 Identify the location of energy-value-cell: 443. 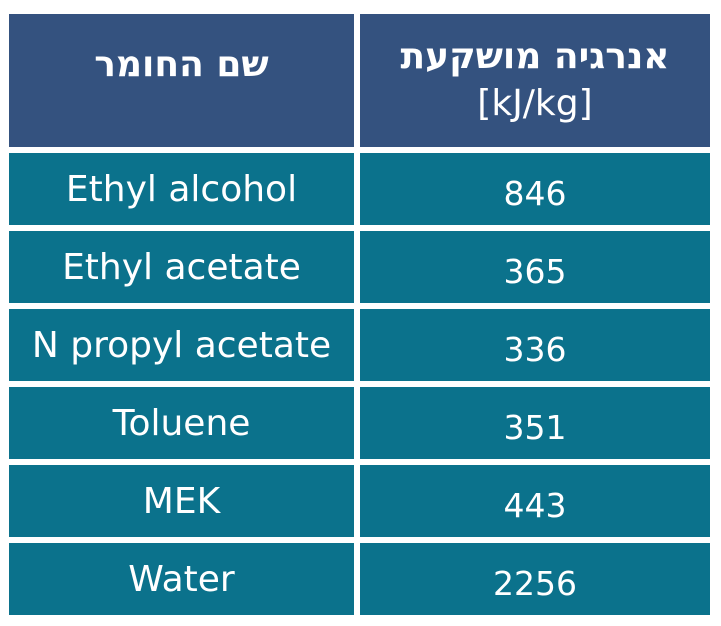
(535, 501).